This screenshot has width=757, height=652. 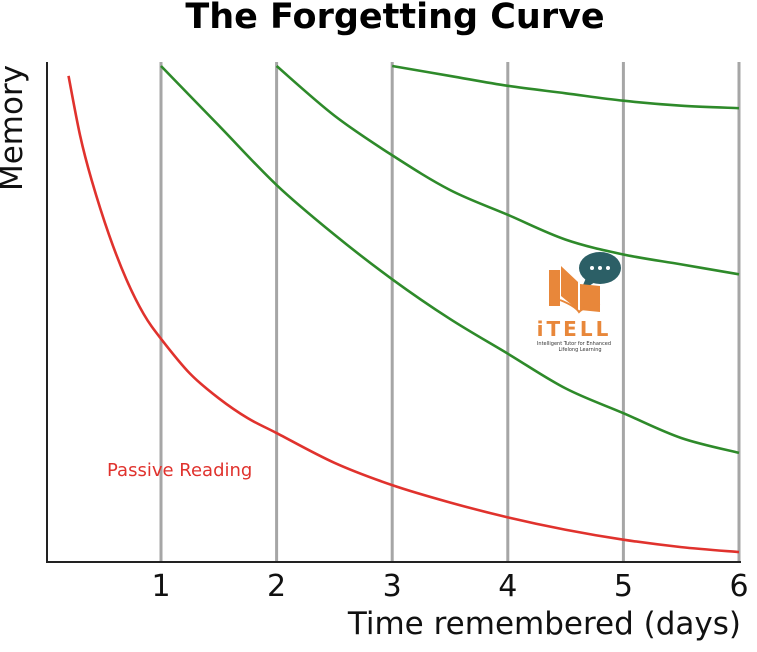 I want to click on x-axis-label: Time remembered (days), so click(x=544, y=624).